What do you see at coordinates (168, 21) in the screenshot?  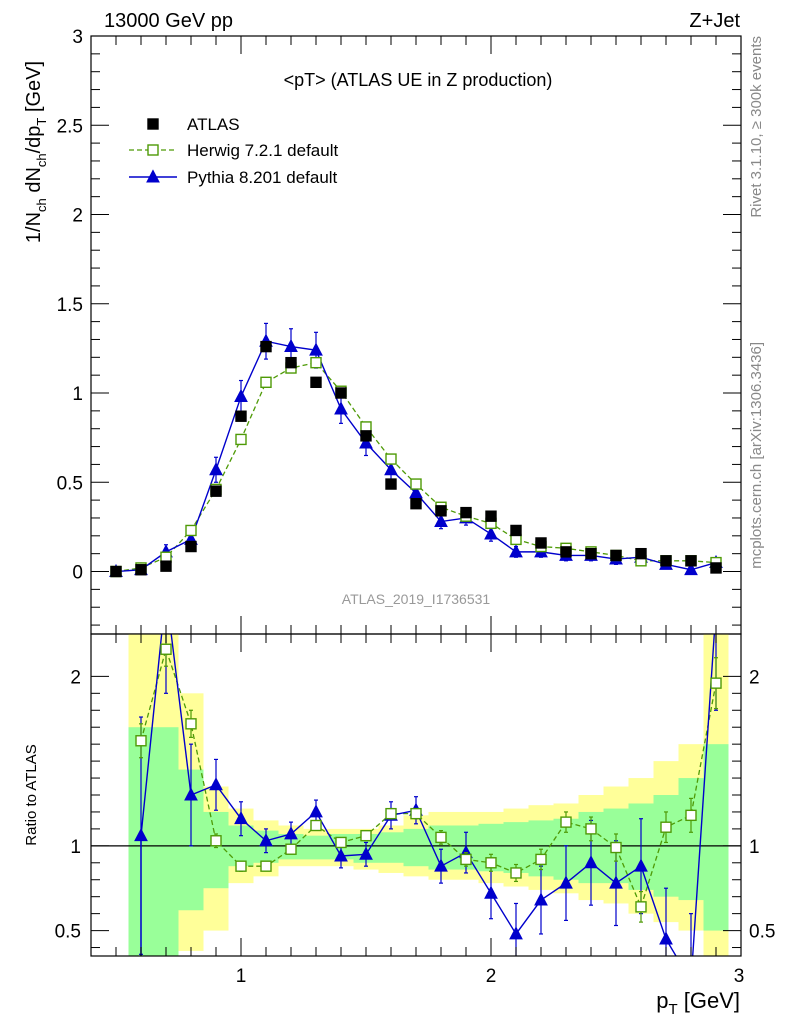 I see `header-left-label: 13000 GeV pp` at bounding box center [168, 21].